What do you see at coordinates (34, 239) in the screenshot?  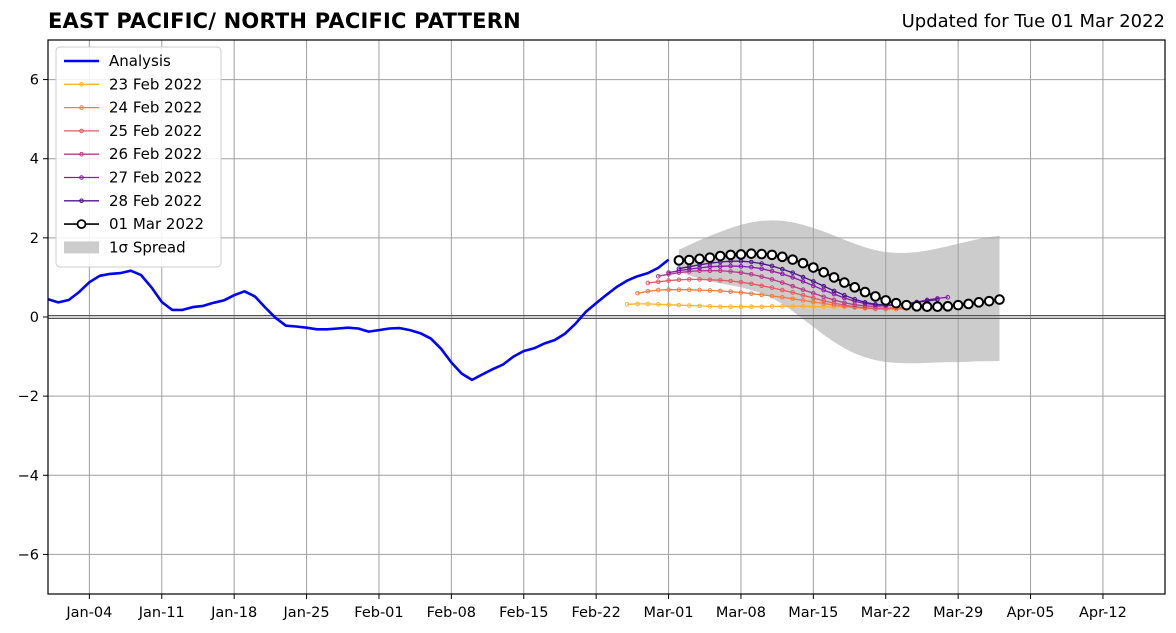 I see `y-tick-label: 2` at bounding box center [34, 239].